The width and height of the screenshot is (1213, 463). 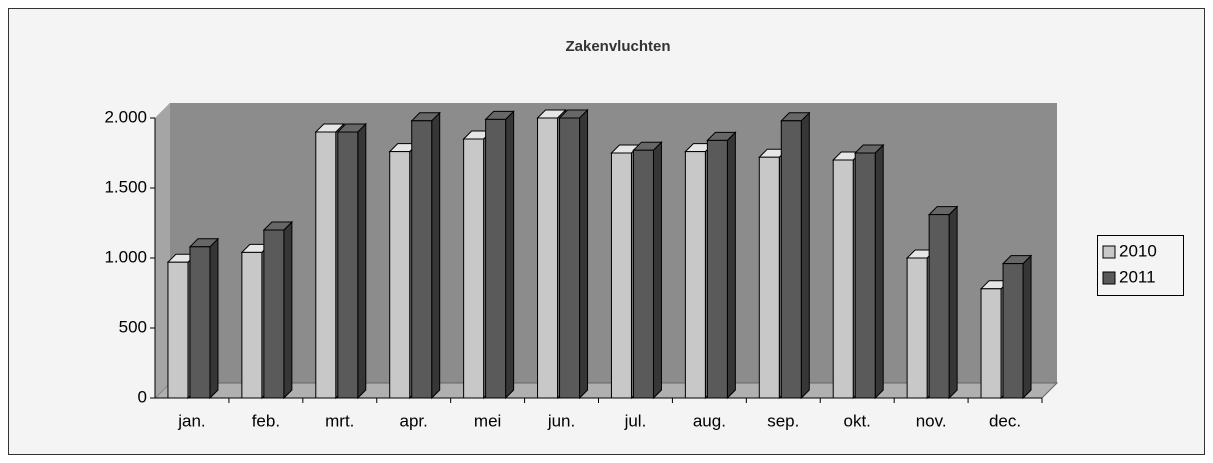 What do you see at coordinates (414, 420) in the screenshot?
I see `x-tick-label: apr.` at bounding box center [414, 420].